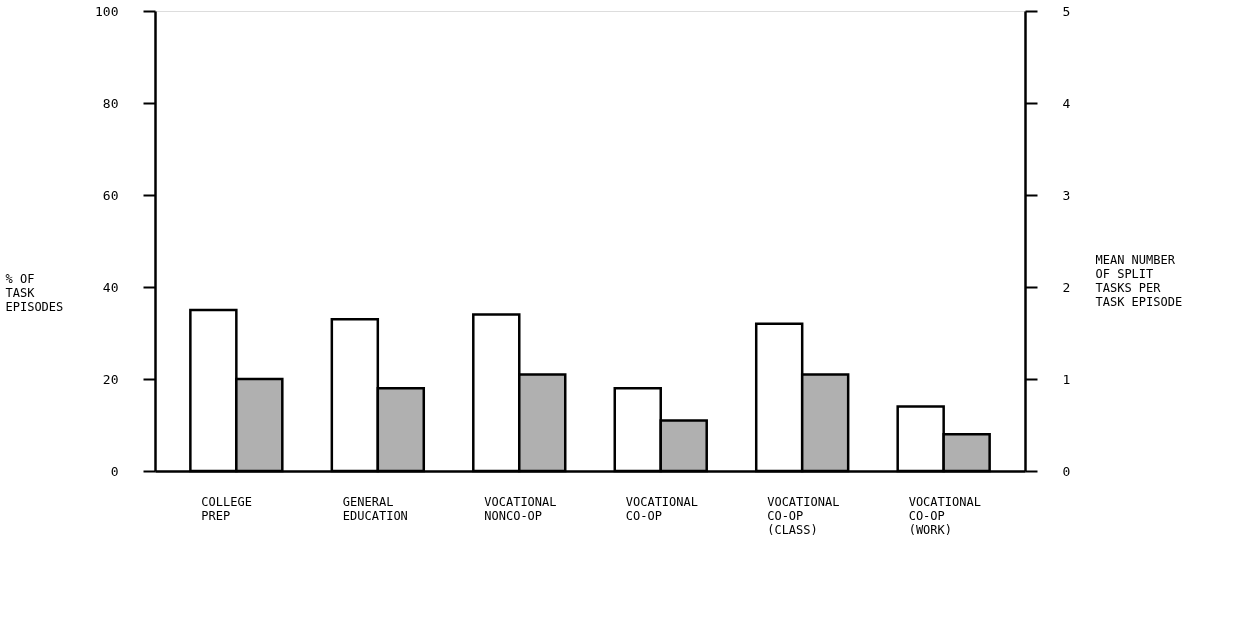 The height and width of the screenshot is (623, 1245). Describe the element at coordinates (1066, 287) in the screenshot. I see `y2-tick-label: 2` at that location.